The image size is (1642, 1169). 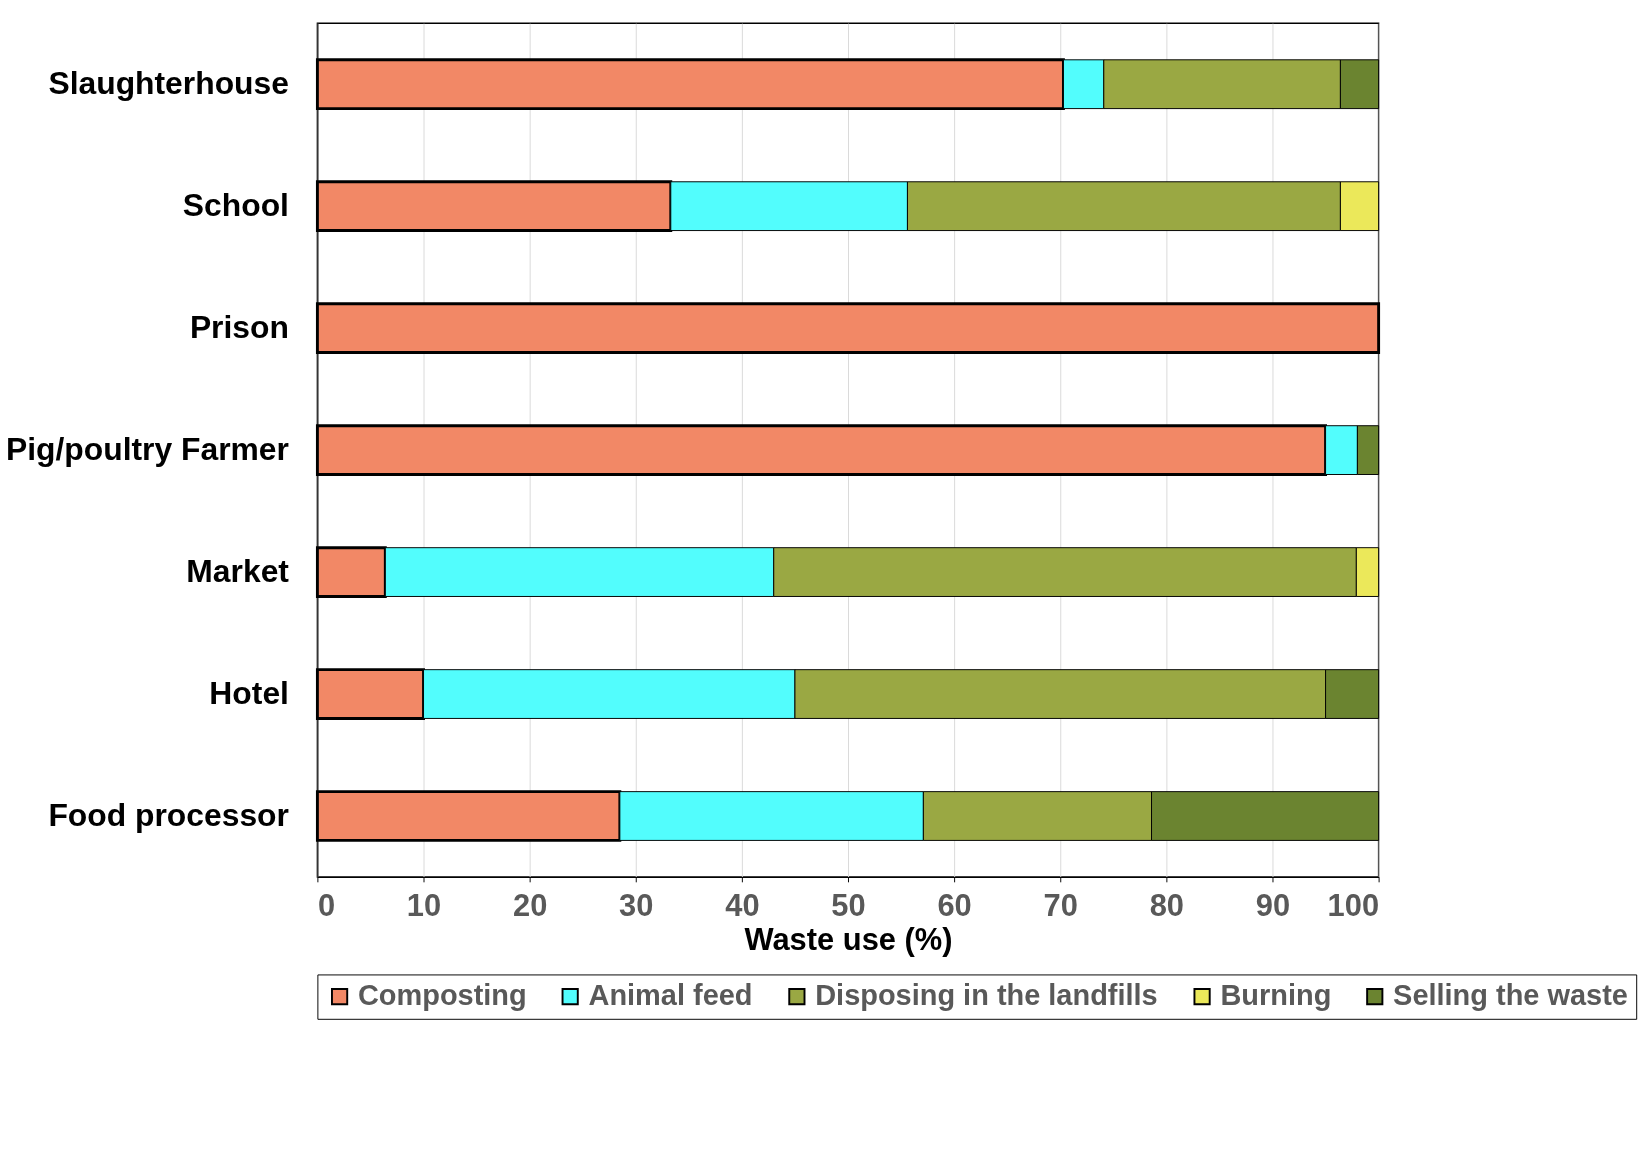 What do you see at coordinates (1060, 906) in the screenshot?
I see `x-tick-label: 70` at bounding box center [1060, 906].